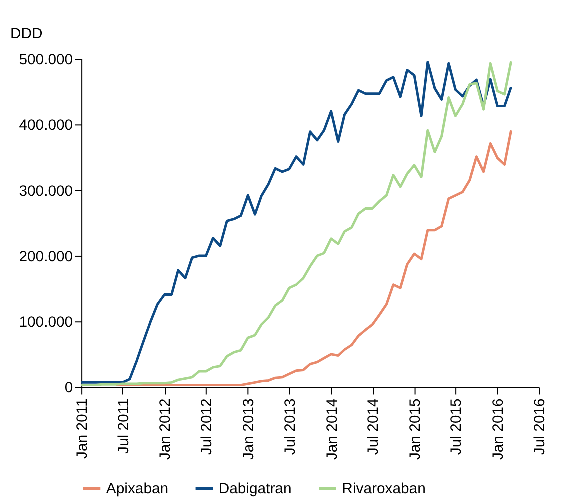  Describe the element at coordinates (499, 429) in the screenshot. I see `x-tick-label: Jan 2016` at that location.